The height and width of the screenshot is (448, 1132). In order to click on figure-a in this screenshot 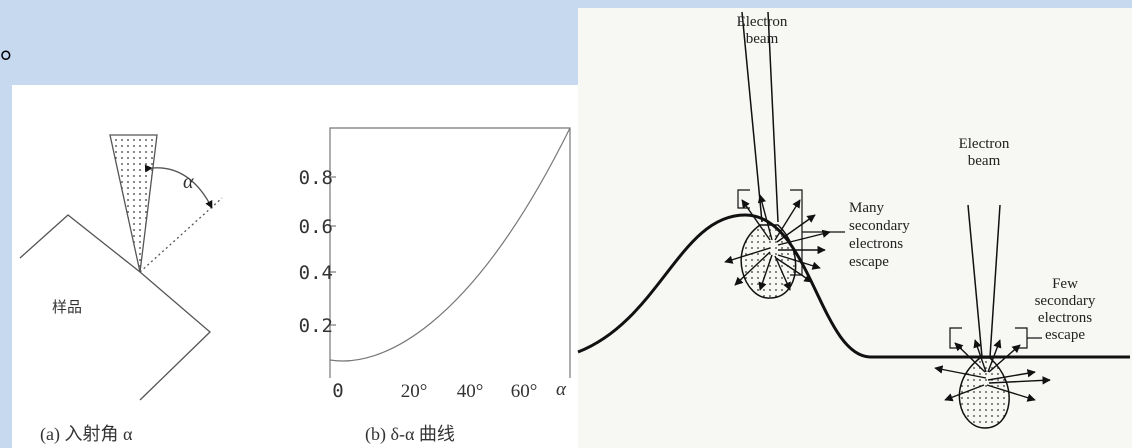, I will do `click(121, 267)`.